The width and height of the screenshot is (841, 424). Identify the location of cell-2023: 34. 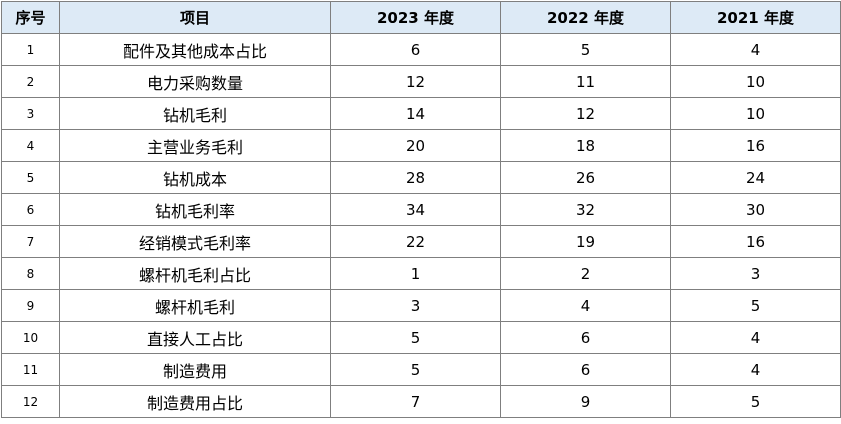
(415, 209).